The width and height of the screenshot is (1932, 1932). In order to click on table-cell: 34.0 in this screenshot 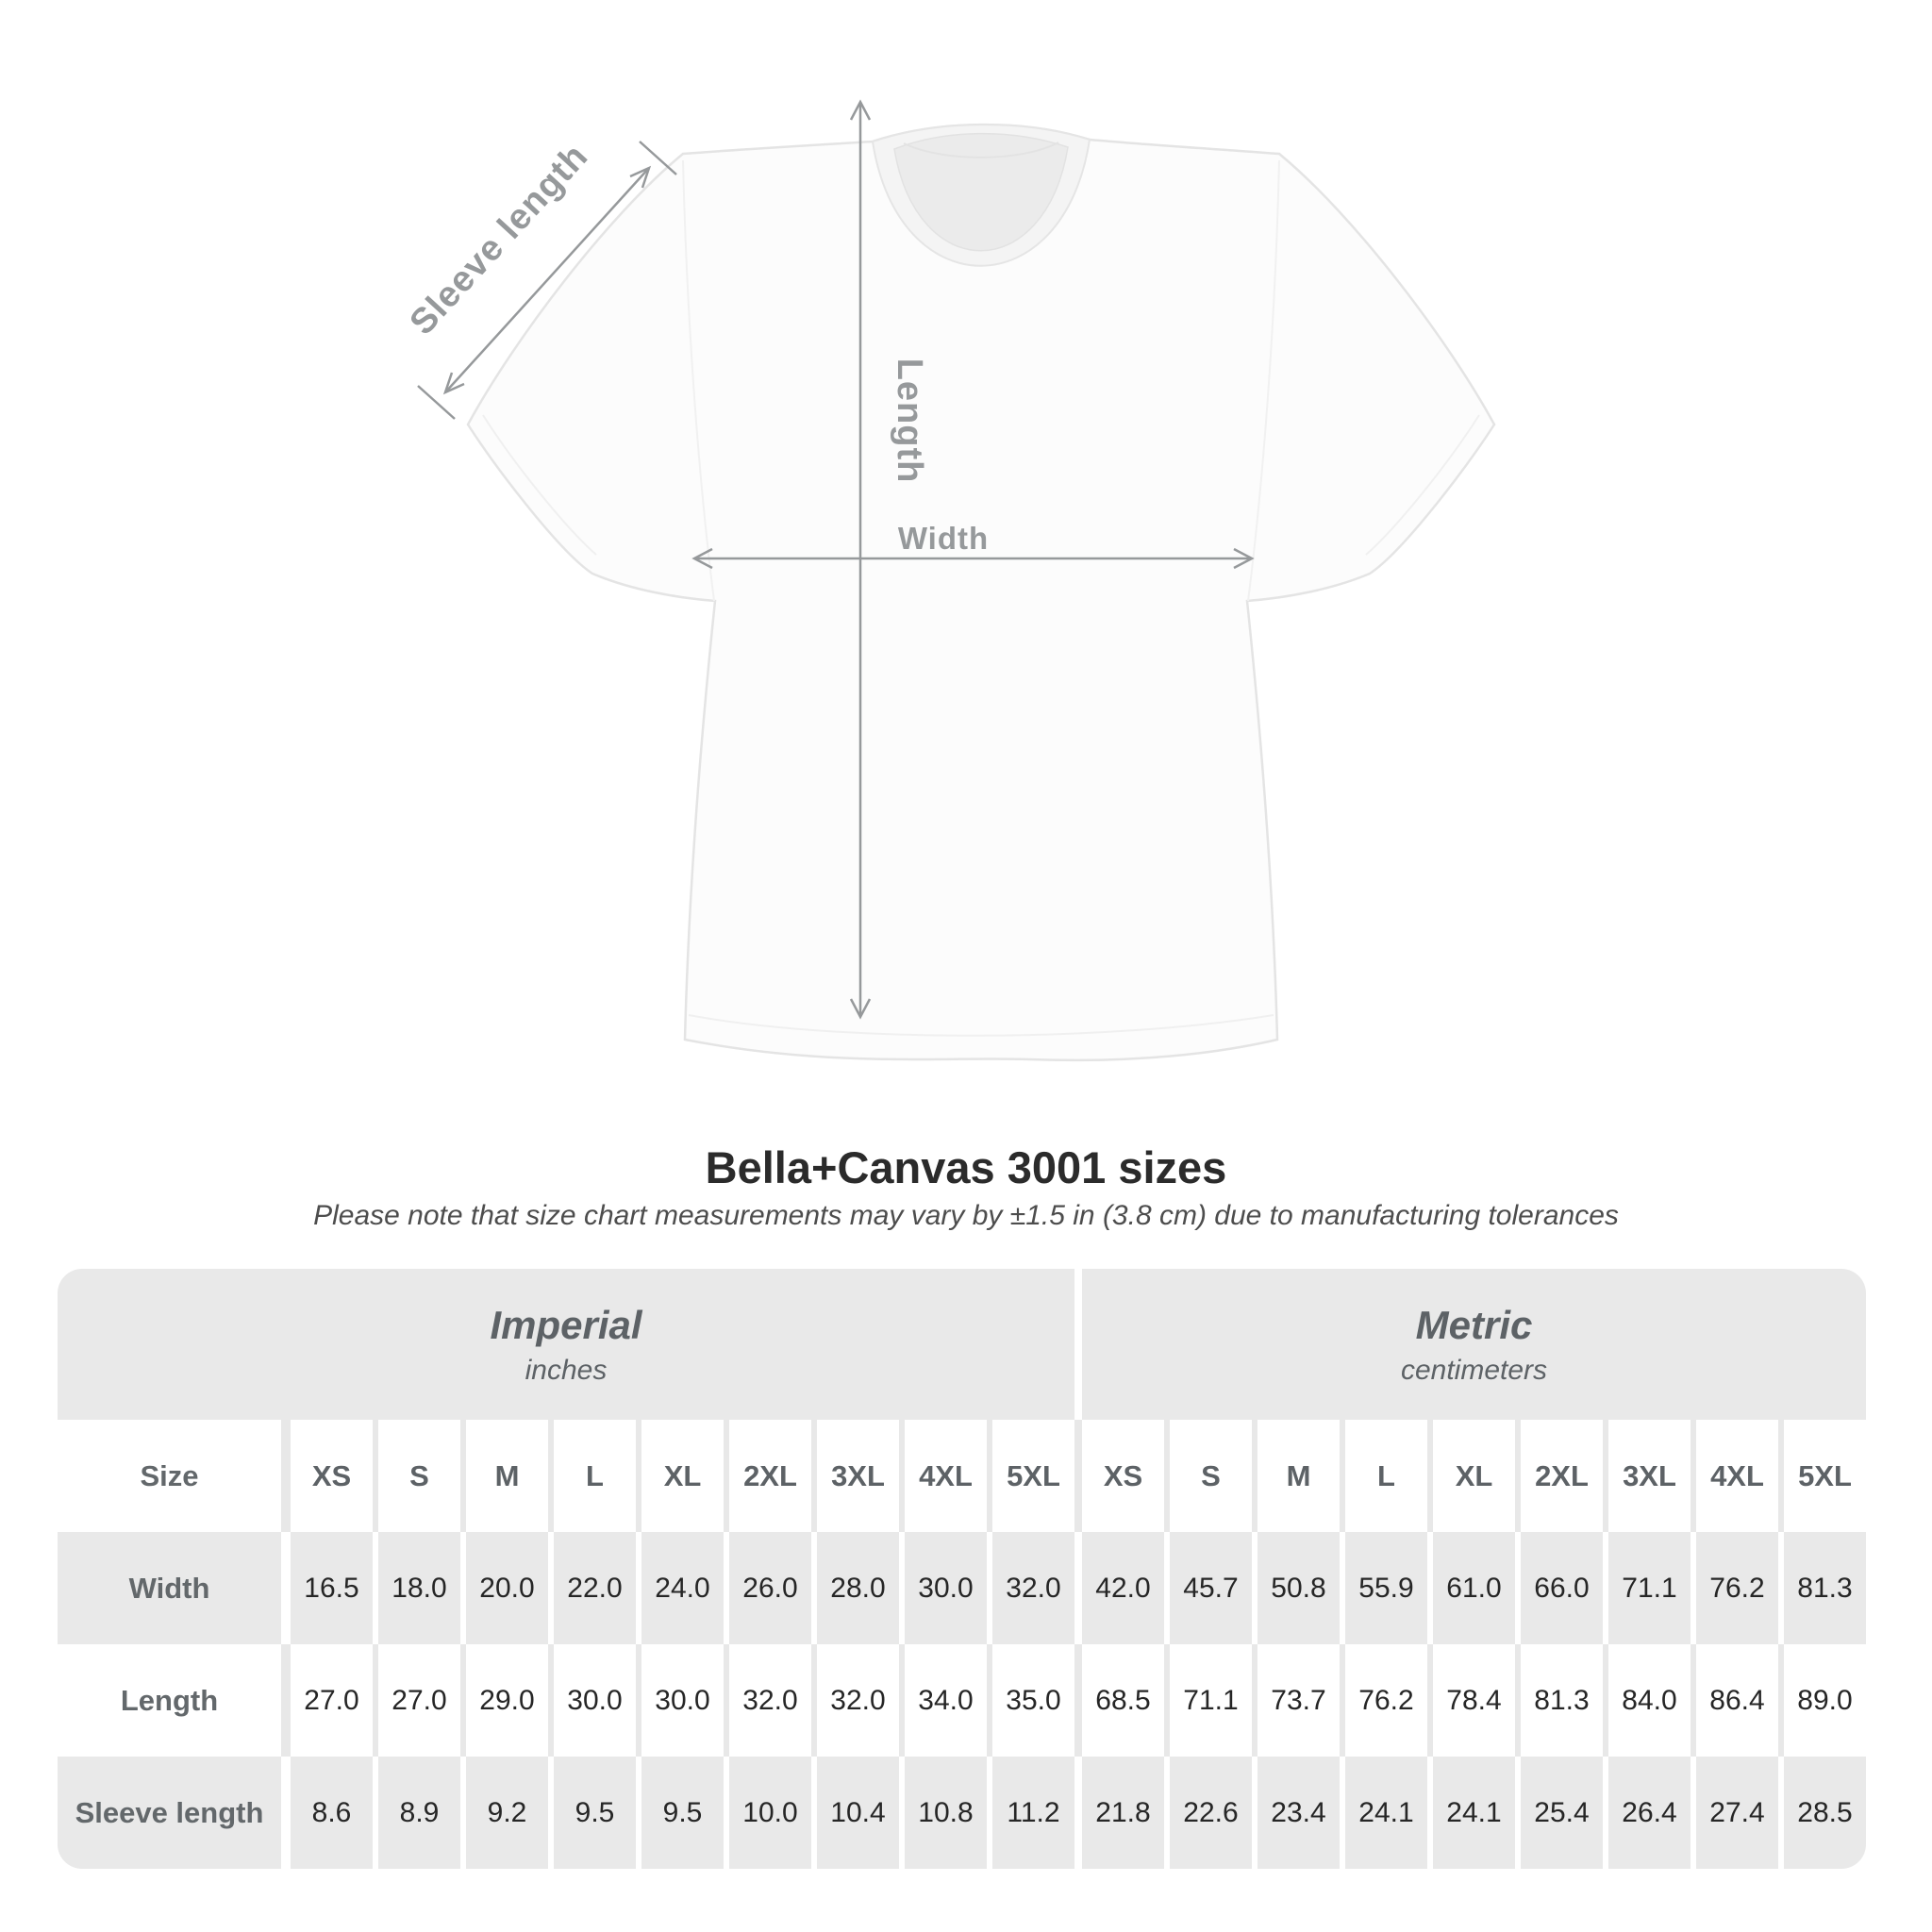, I will do `click(946, 1701)`.